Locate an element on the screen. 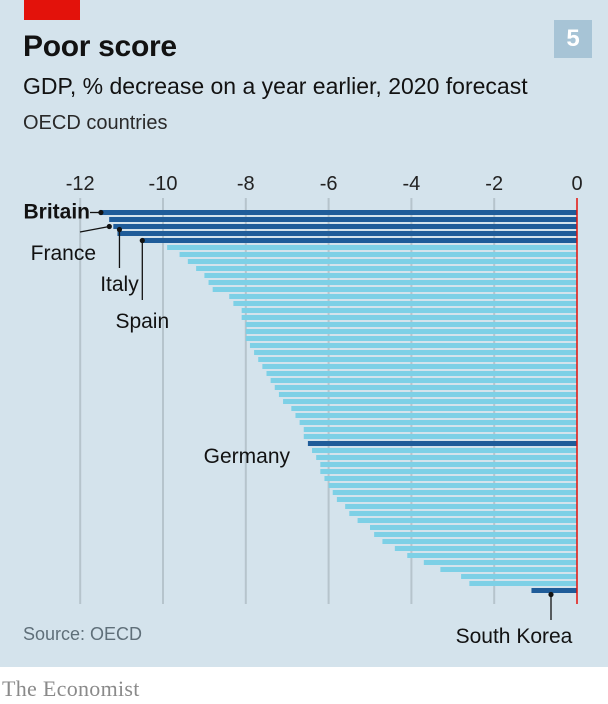 This screenshot has width=608, height=704. leader-line is located at coordinates (94, 229).